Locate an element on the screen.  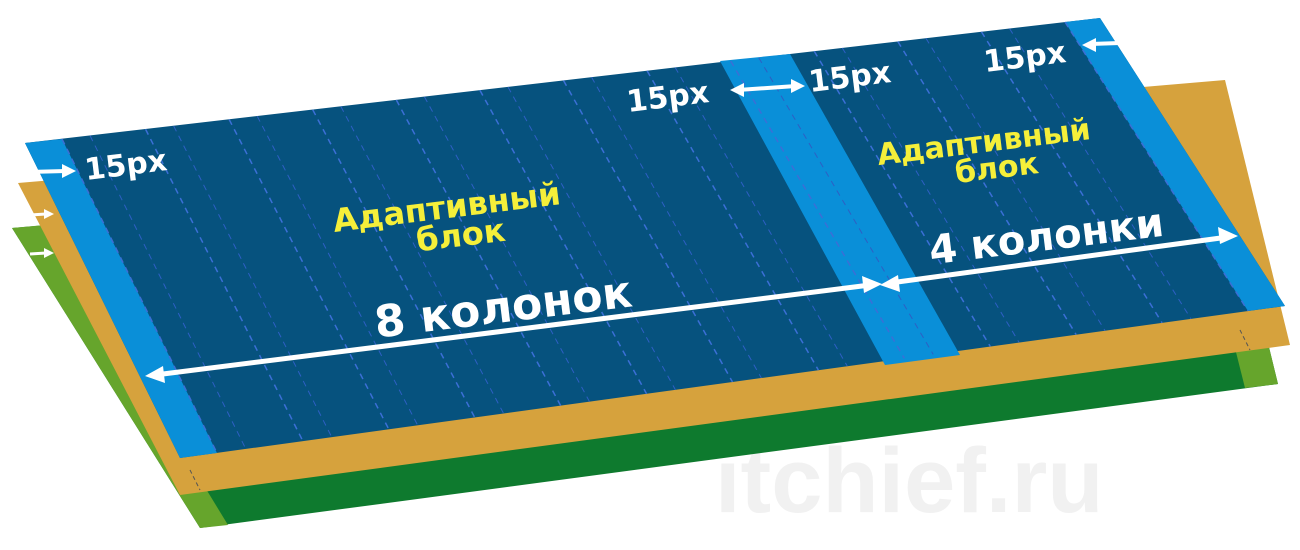
layer-edge-arrows is located at coordinates (41, 233).